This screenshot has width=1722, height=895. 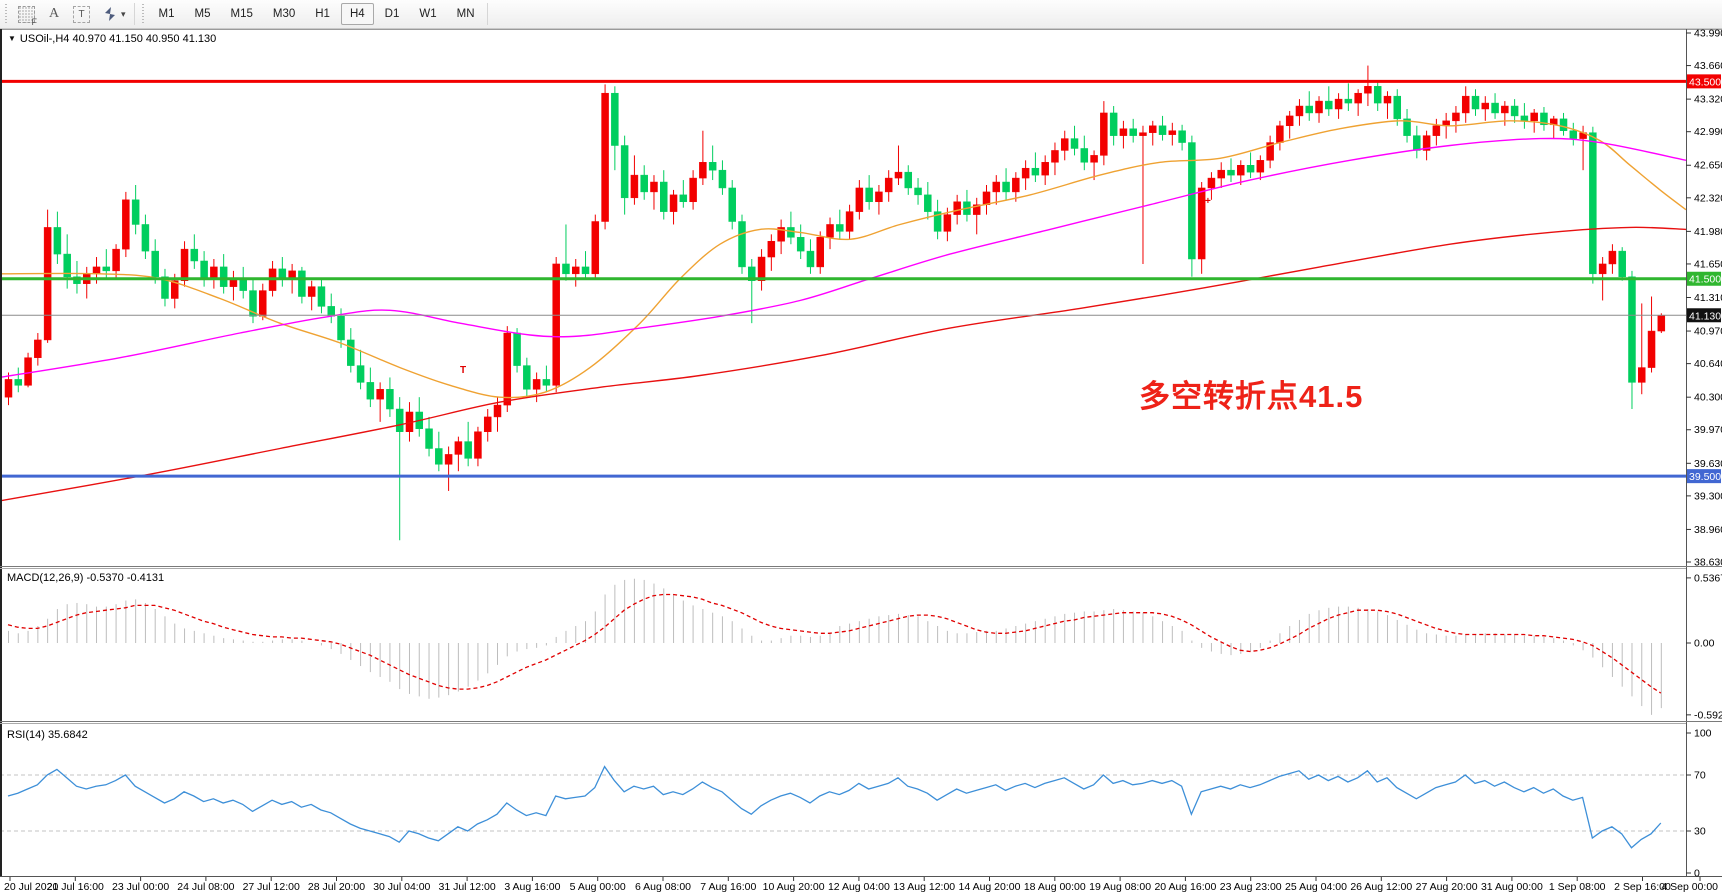 I want to click on time-axis-label: 18 Aug 00:00, so click(x=1055, y=887).